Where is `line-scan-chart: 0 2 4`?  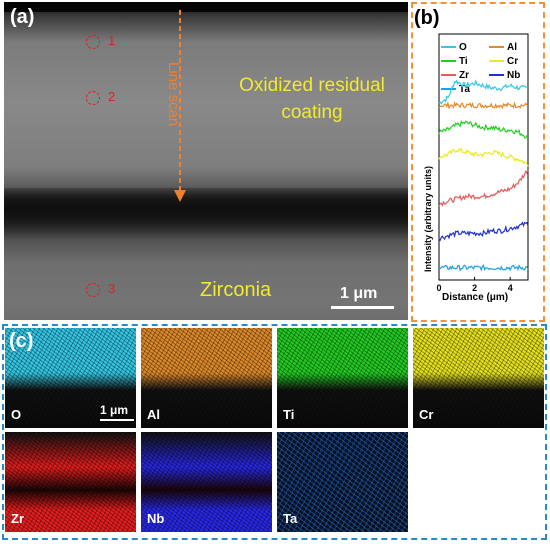
line-scan-chart: 0 2 4 is located at coordinates (482, 163).